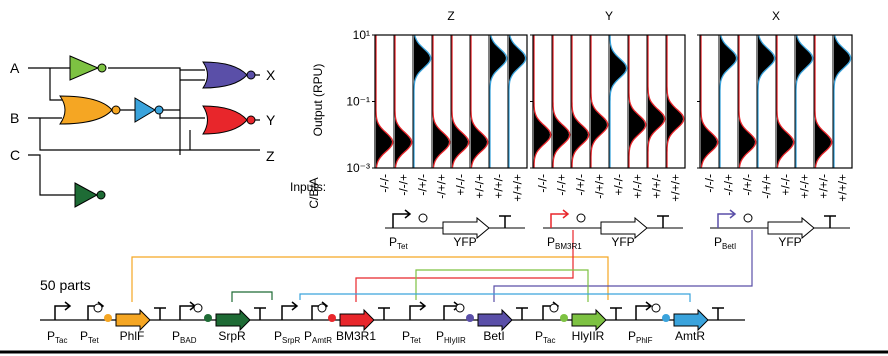 The image size is (888, 356). Describe the element at coordinates (287, 337) in the screenshot. I see `part-label: PSrpR` at that location.